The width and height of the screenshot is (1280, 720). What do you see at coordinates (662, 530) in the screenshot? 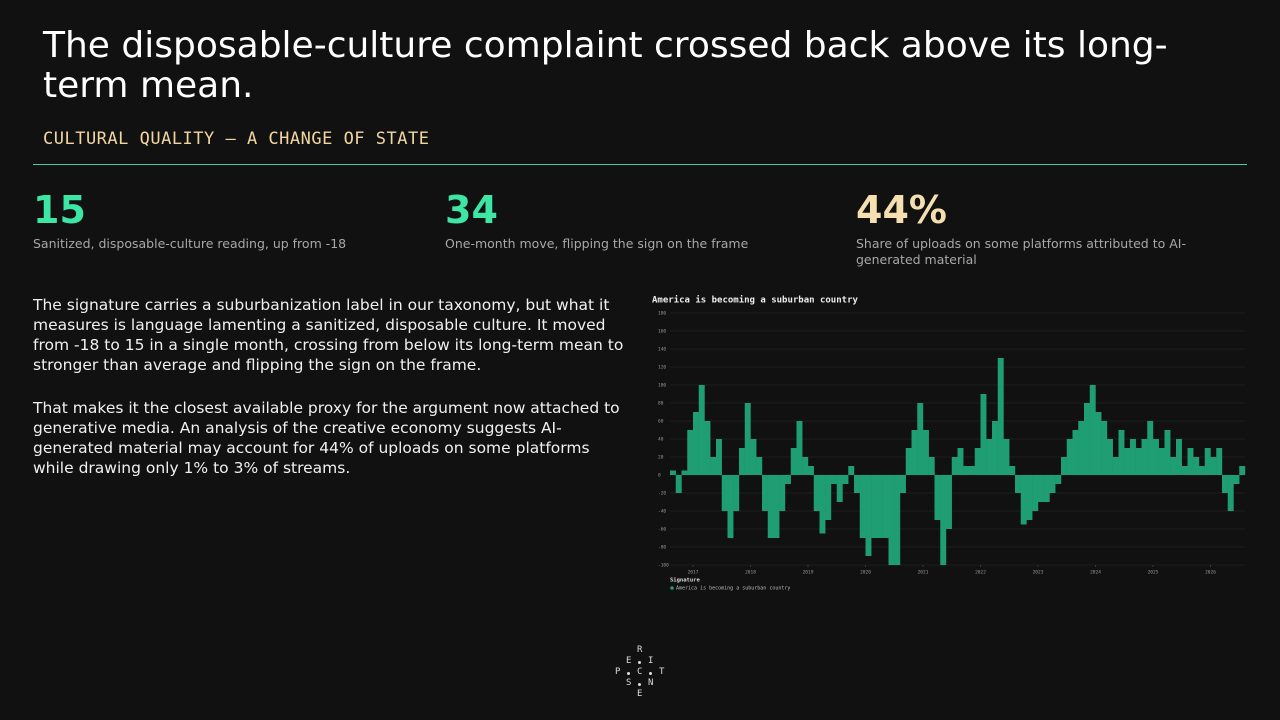
I see `y-tick-label: -60` at bounding box center [662, 530].